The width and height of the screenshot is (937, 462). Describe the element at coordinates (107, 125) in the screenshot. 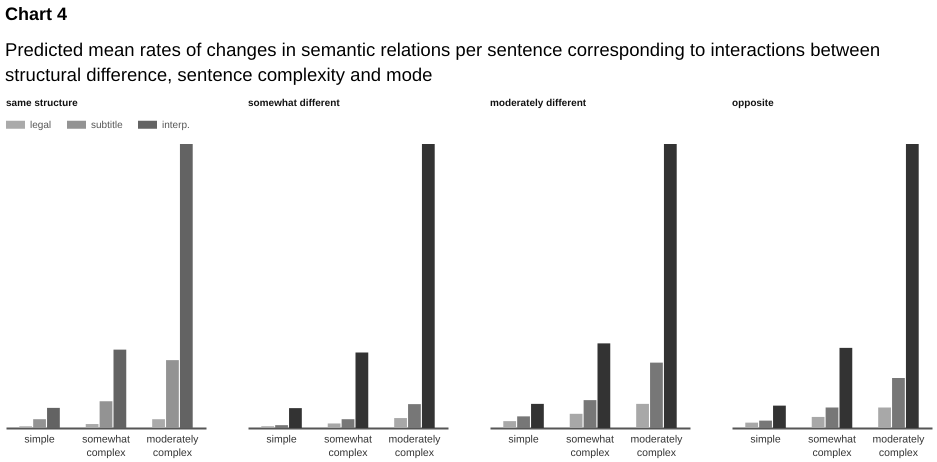

I see `legend-label: subtitle` at that location.